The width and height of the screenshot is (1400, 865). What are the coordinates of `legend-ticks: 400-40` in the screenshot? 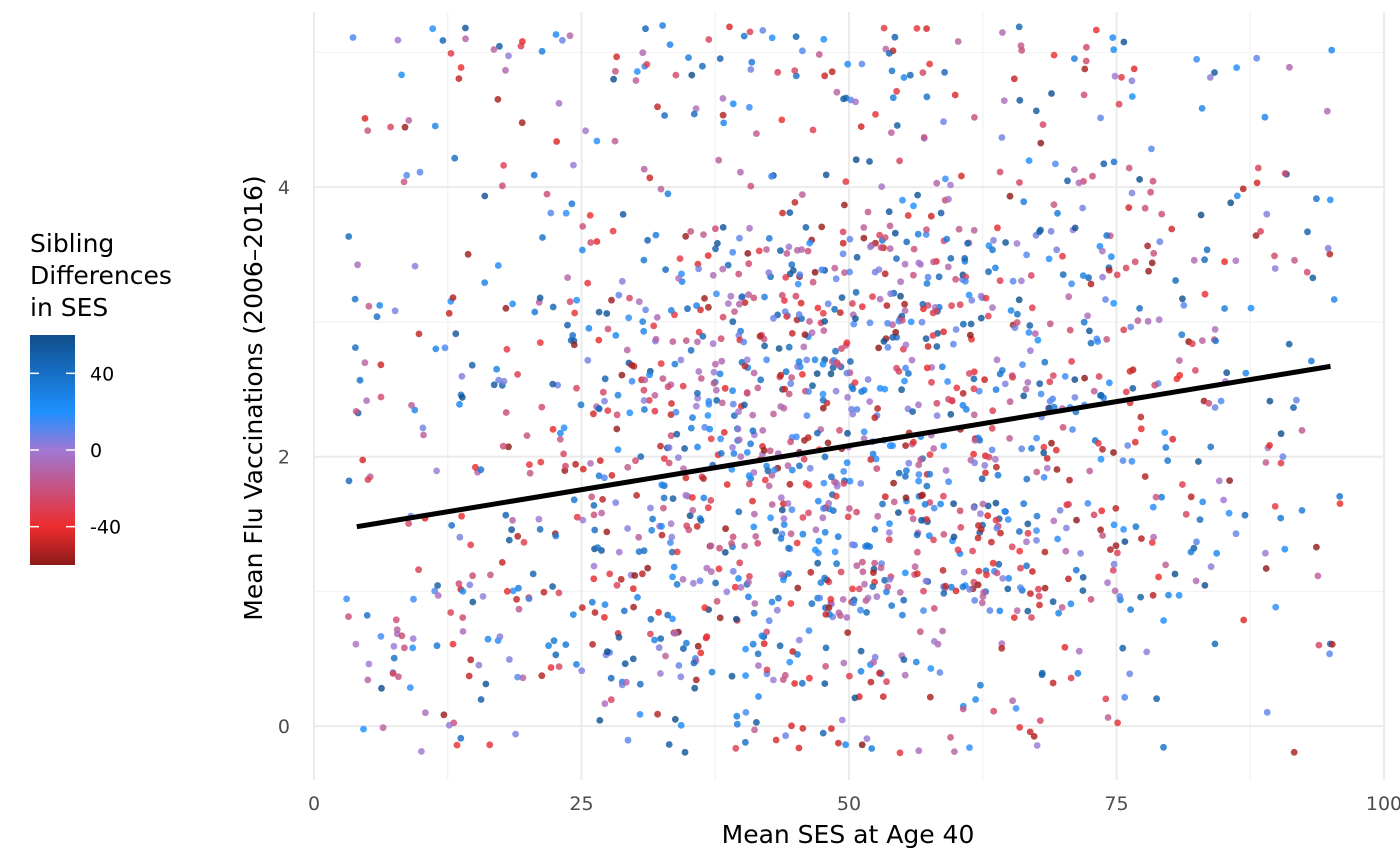 It's located at (75, 451).